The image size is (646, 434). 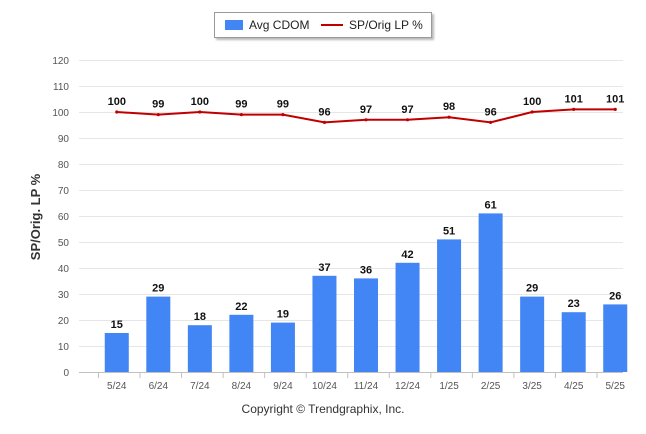 What do you see at coordinates (64, 191) in the screenshot?
I see `y-tick-label: 70` at bounding box center [64, 191].